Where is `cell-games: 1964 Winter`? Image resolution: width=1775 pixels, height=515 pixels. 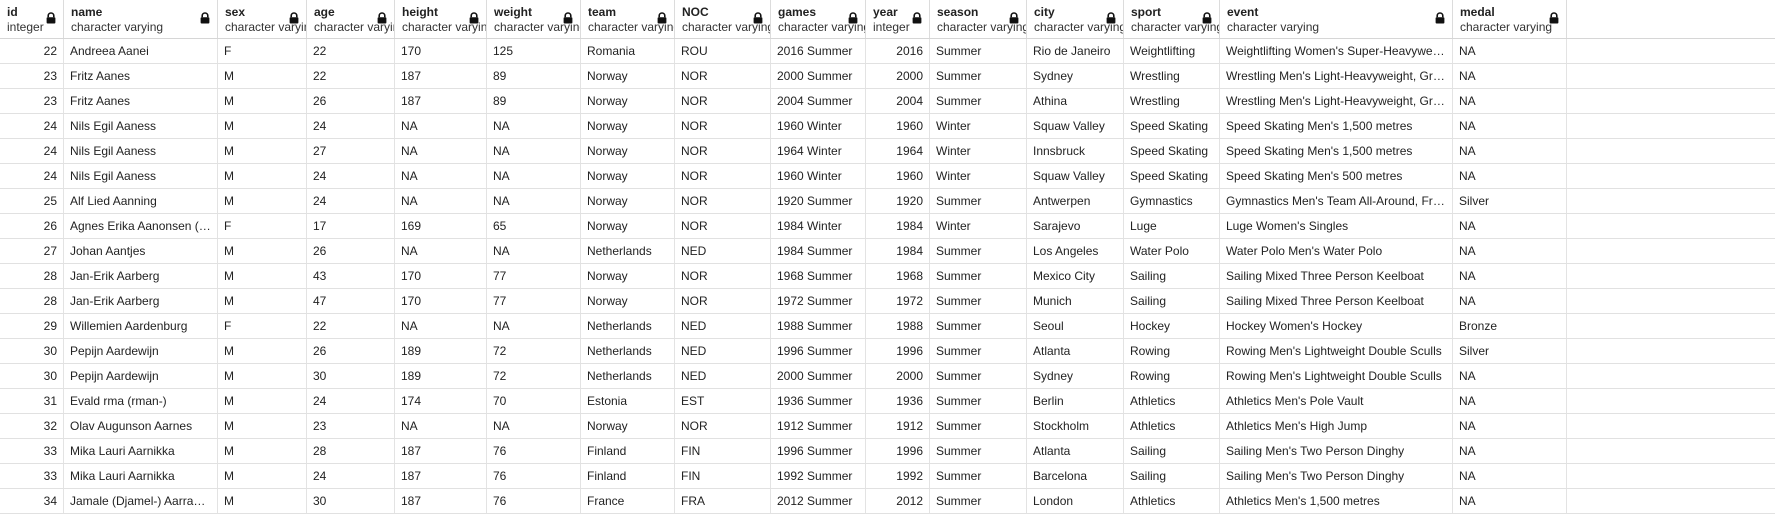
cell-games: 1964 Winter is located at coordinates (818, 151).